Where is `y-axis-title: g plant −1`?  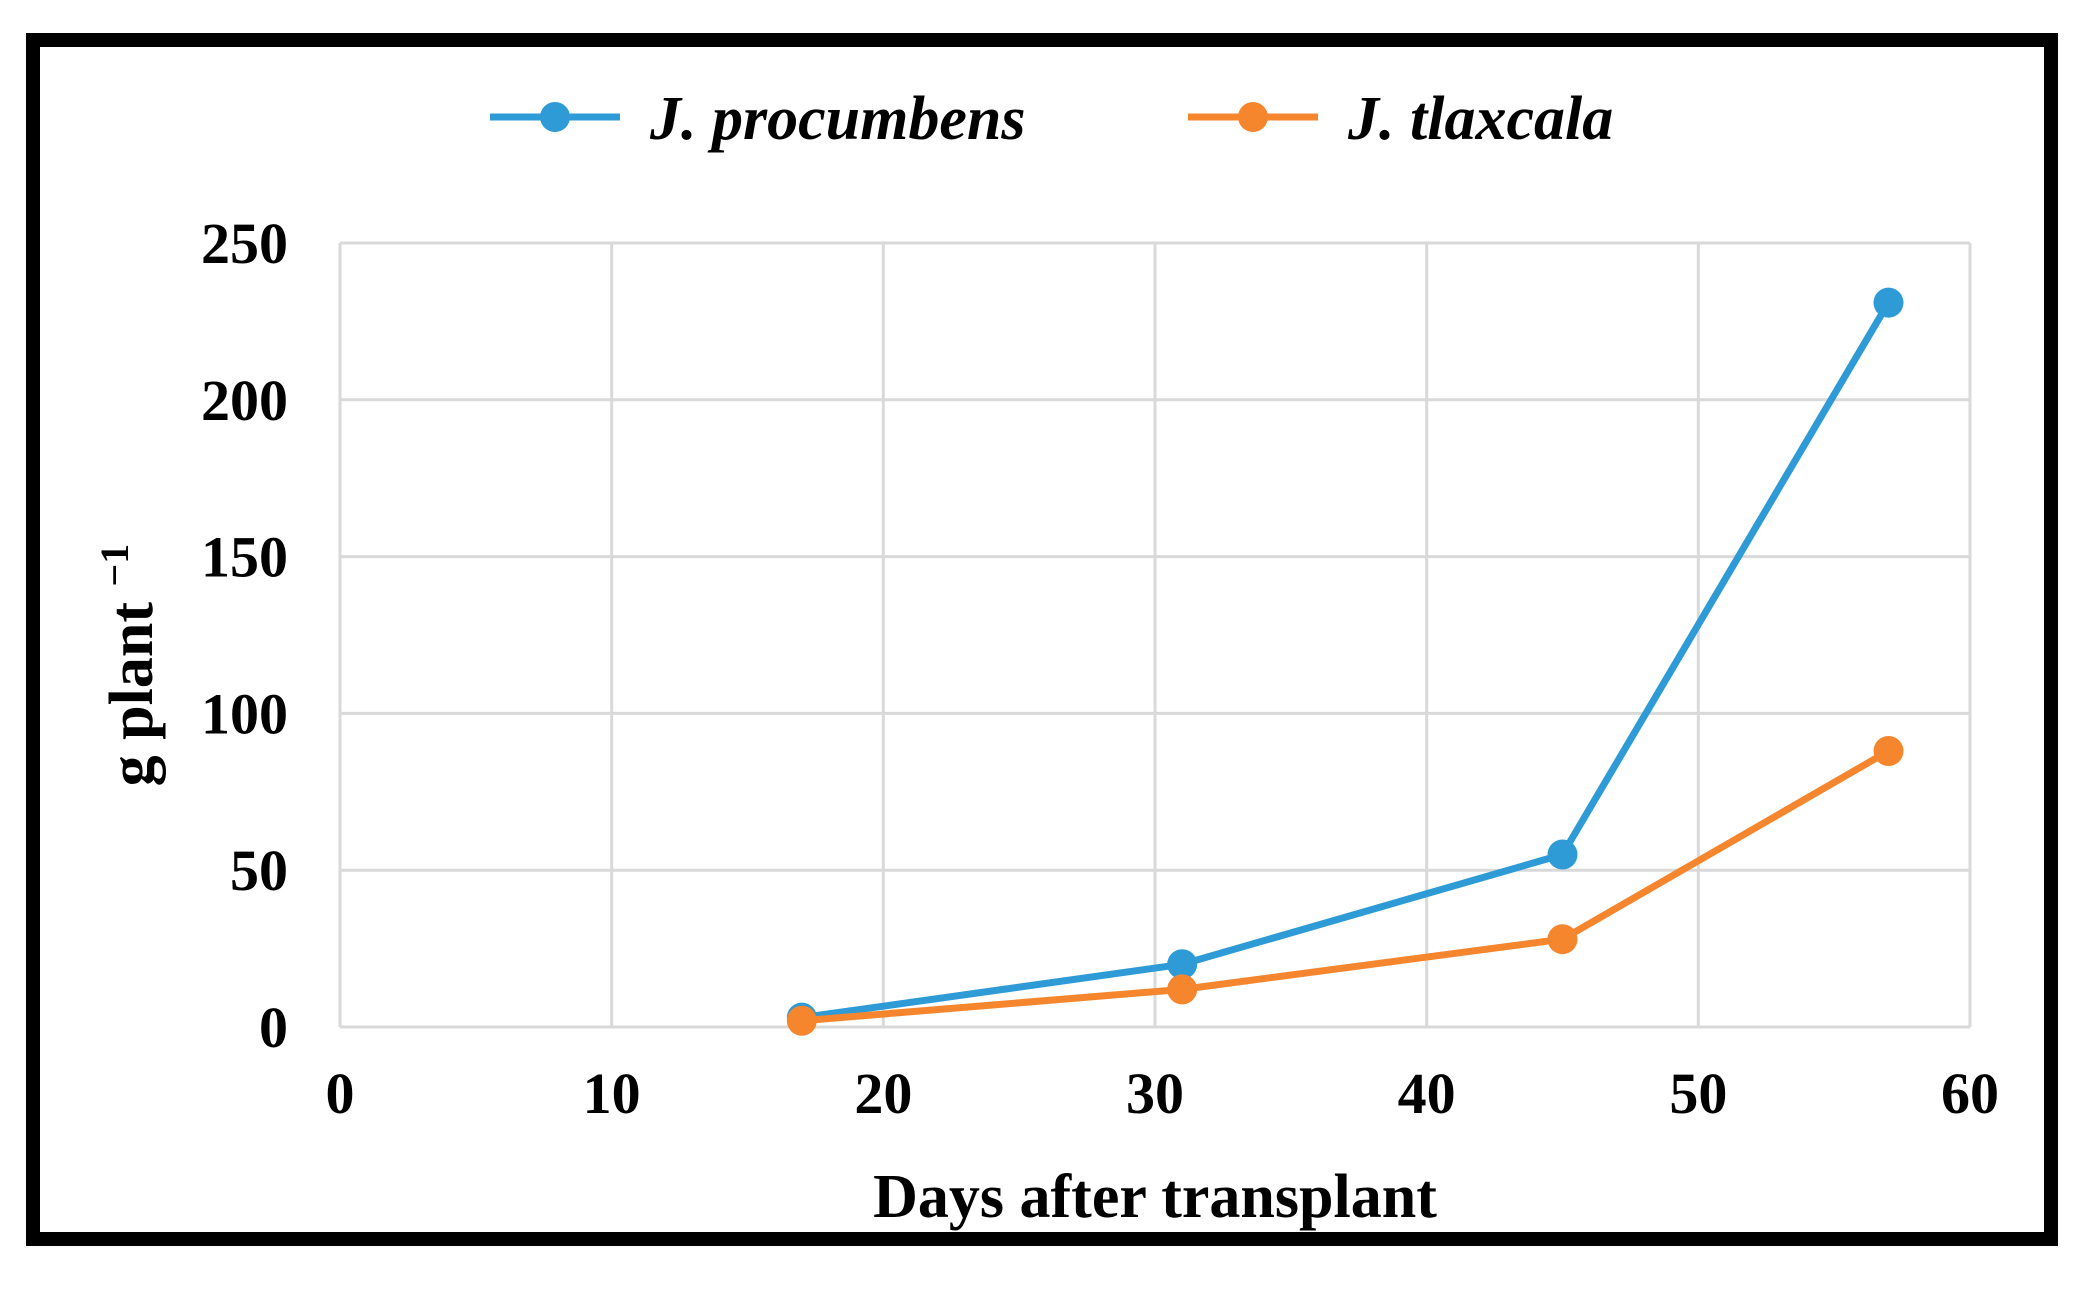
y-axis-title: g plant −1 is located at coordinates (129, 665).